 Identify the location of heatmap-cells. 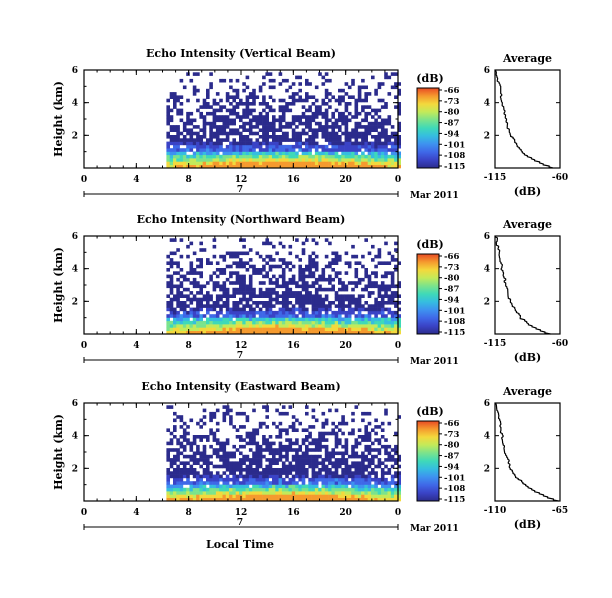
(283, 120).